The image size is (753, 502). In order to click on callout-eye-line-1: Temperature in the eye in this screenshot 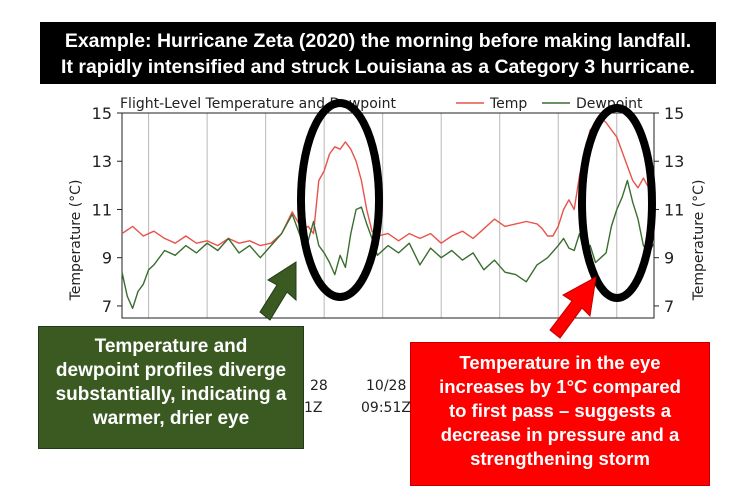, I will do `click(560, 362)`.